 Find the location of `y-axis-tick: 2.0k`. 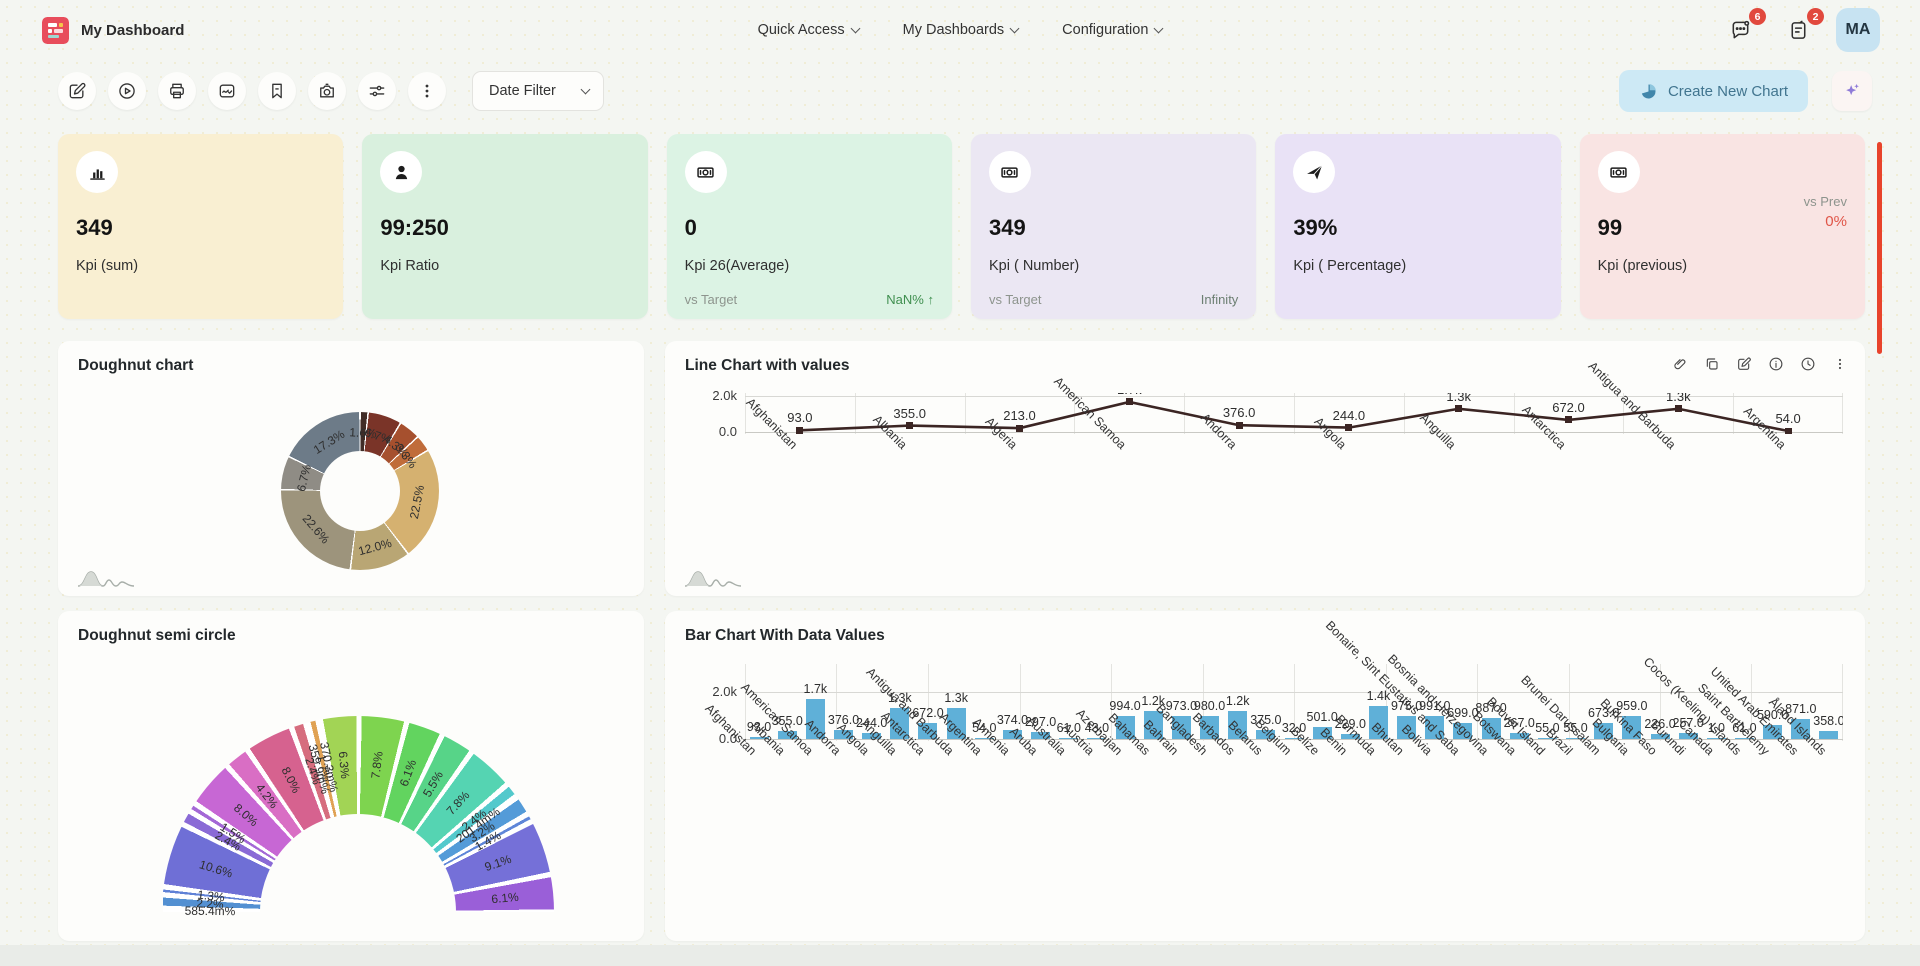

y-axis-tick: 2.0k is located at coordinates (724, 395).